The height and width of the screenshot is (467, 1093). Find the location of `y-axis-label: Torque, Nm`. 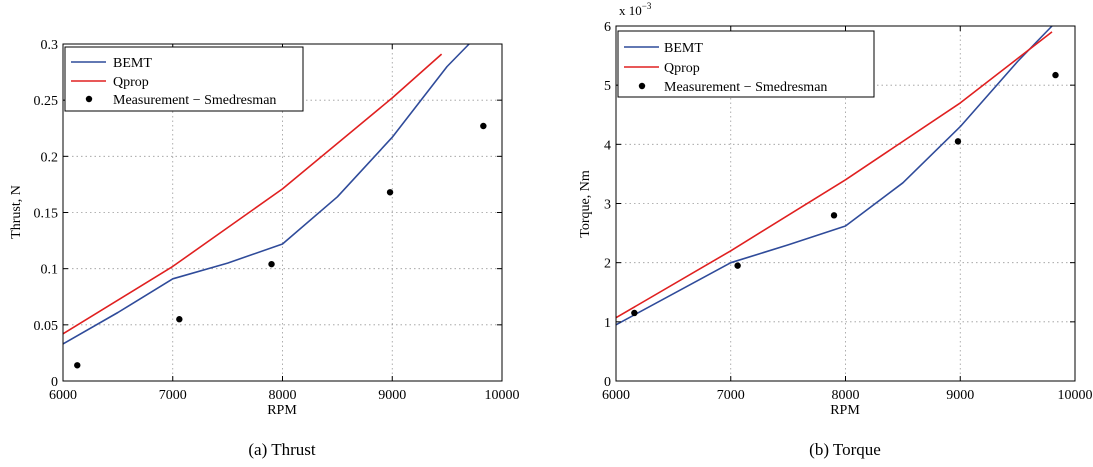

y-axis-label: Torque, Nm is located at coordinates (585, 204).